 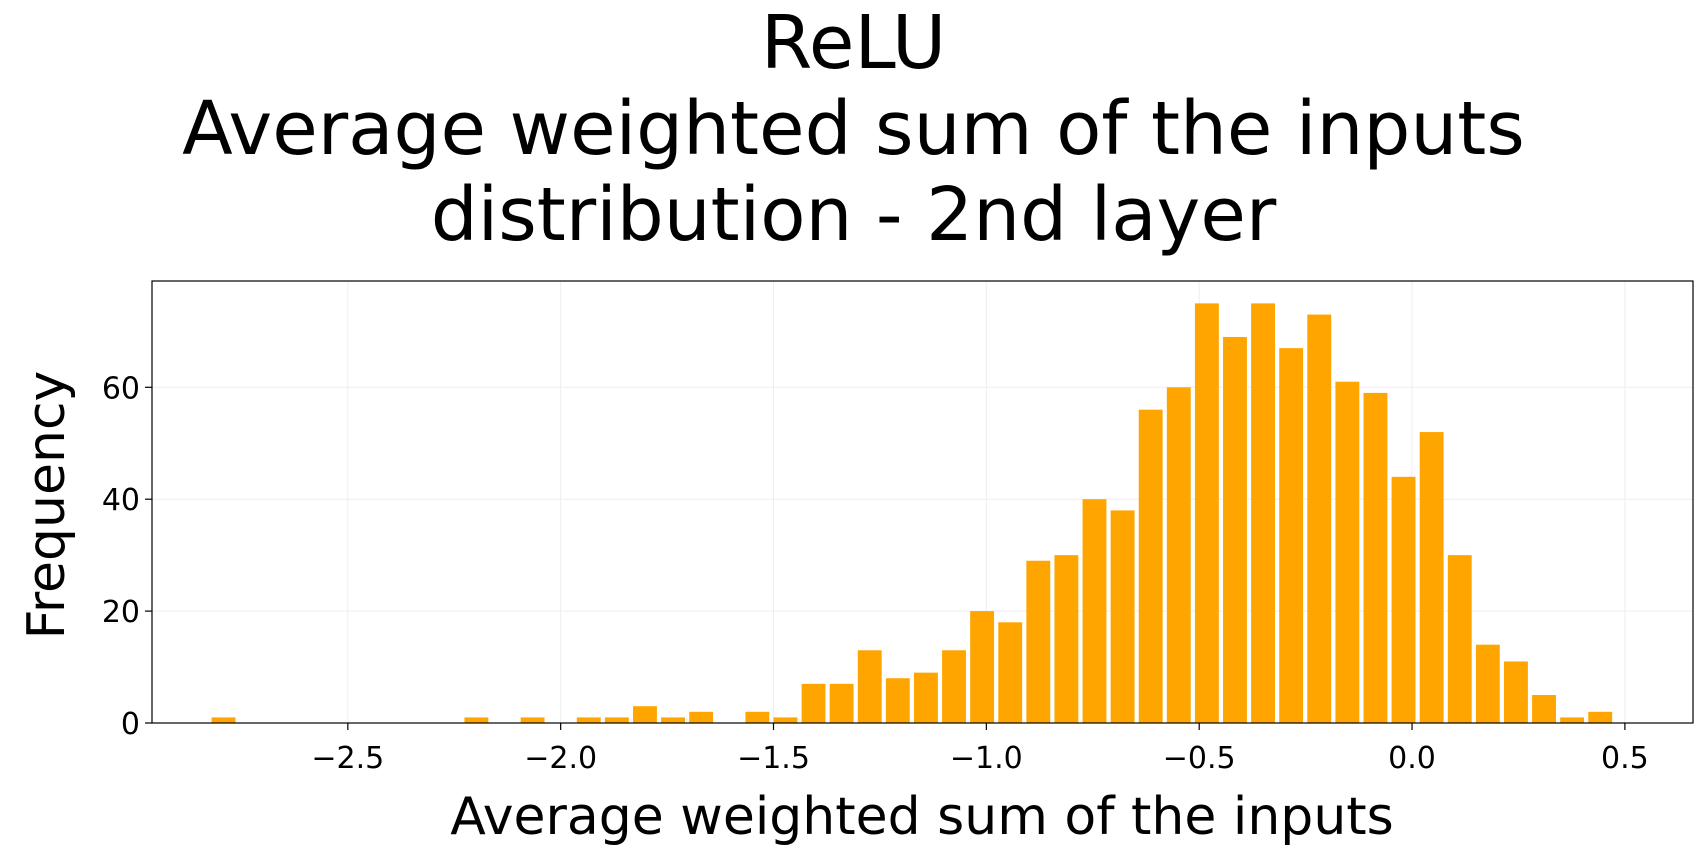 What do you see at coordinates (130, 724) in the screenshot?
I see `y-tick-label: 0` at bounding box center [130, 724].